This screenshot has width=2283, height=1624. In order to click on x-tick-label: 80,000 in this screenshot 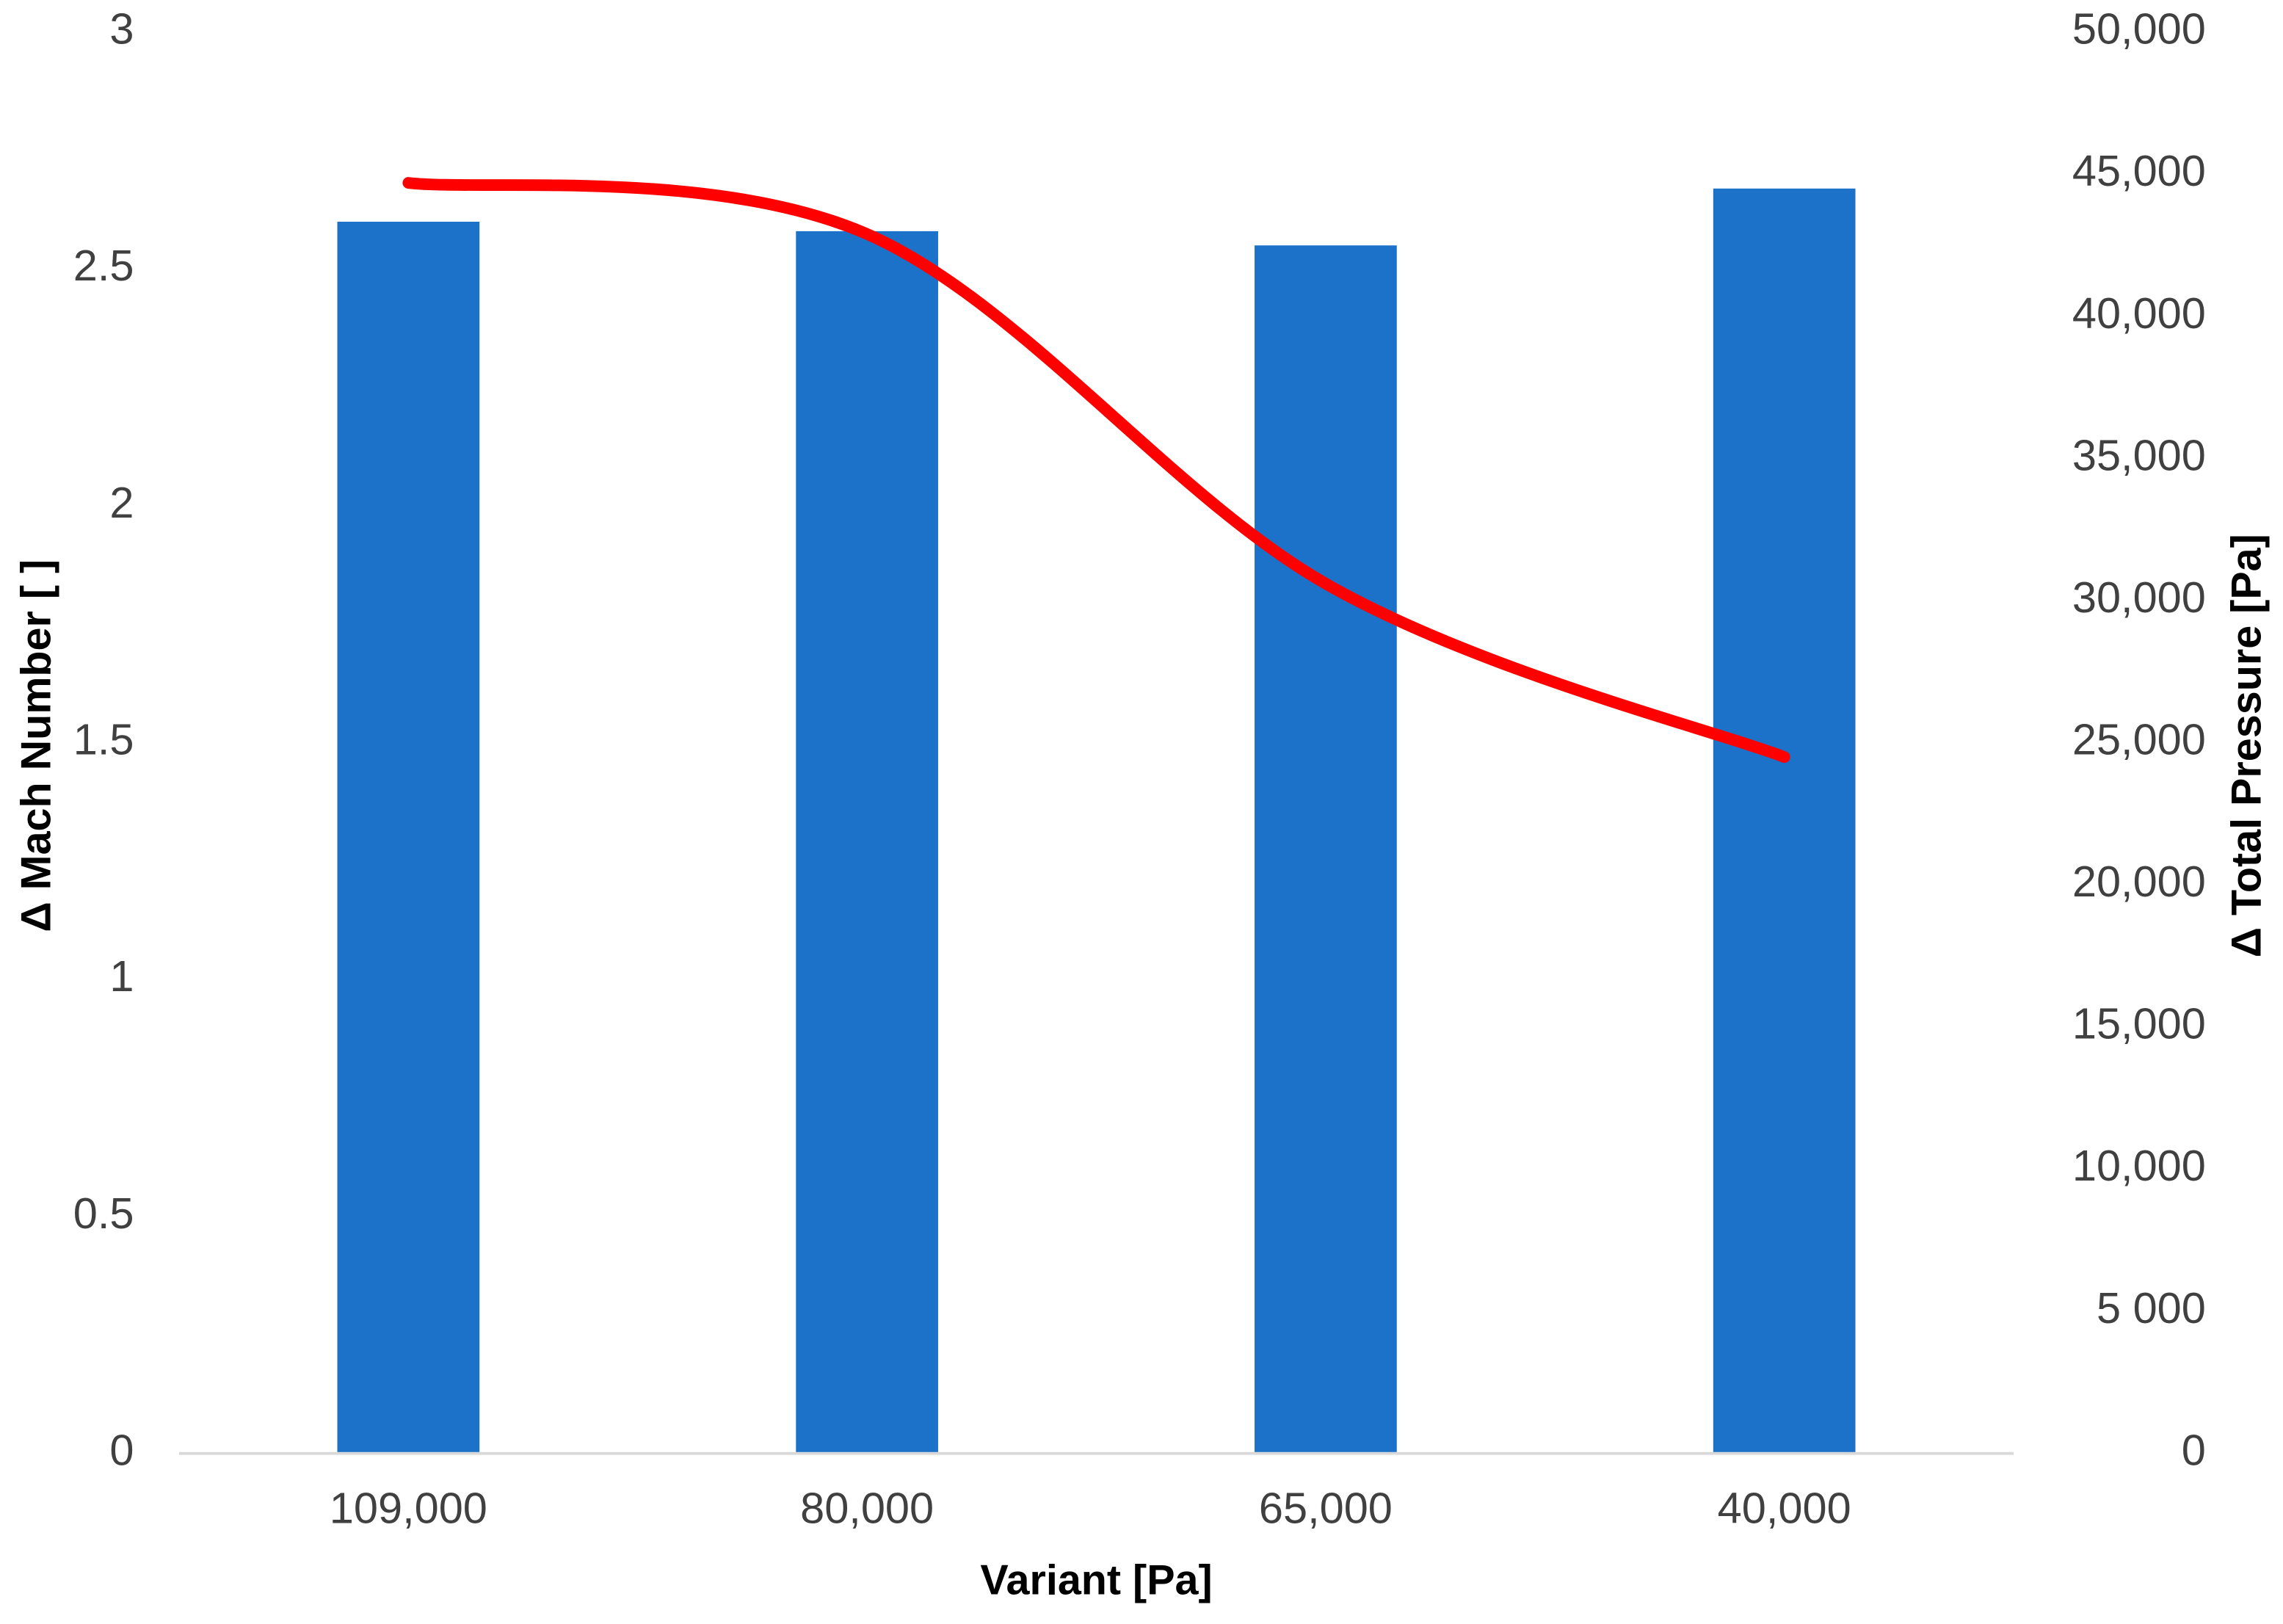, I will do `click(867, 1508)`.